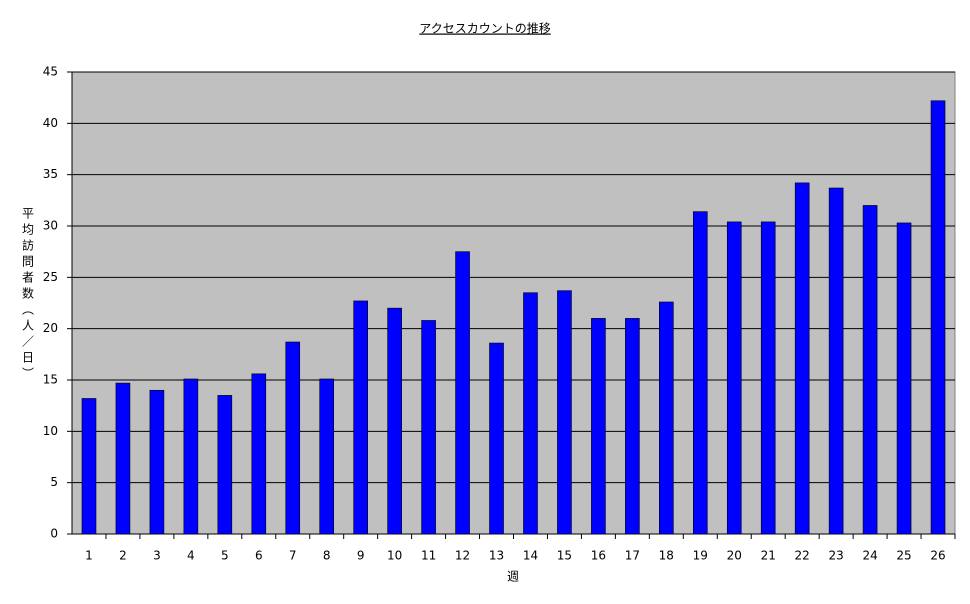 The image size is (970, 604). What do you see at coordinates (700, 556) in the screenshot?
I see `x-tick-label: 19` at bounding box center [700, 556].